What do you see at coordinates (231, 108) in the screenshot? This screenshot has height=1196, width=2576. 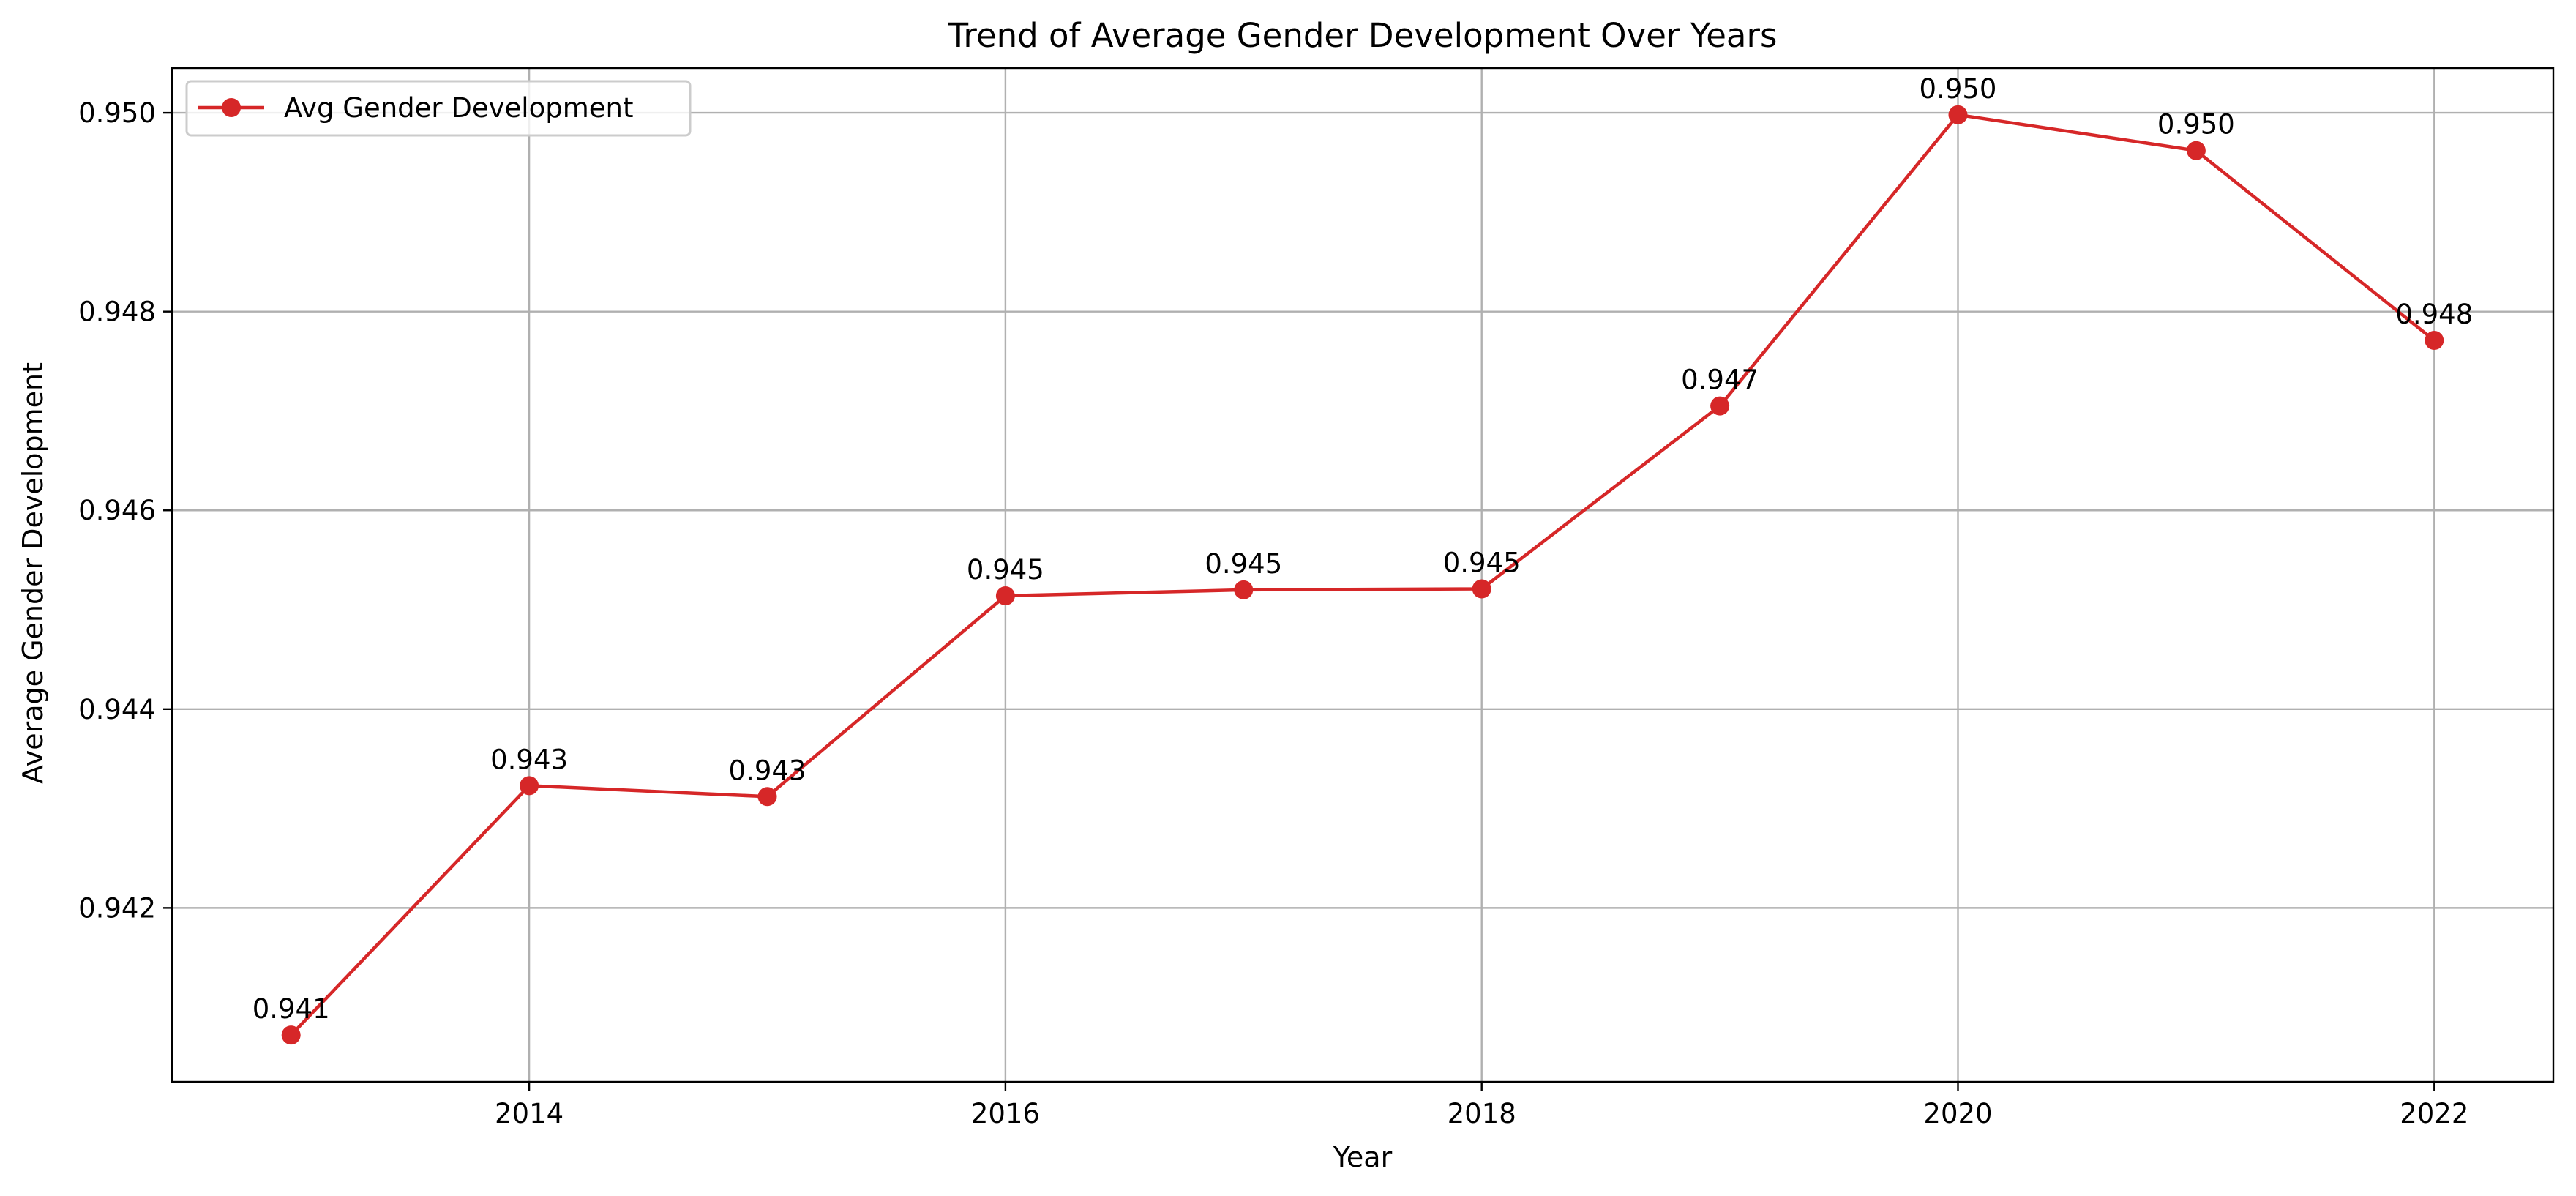 I see `legend-marker` at bounding box center [231, 108].